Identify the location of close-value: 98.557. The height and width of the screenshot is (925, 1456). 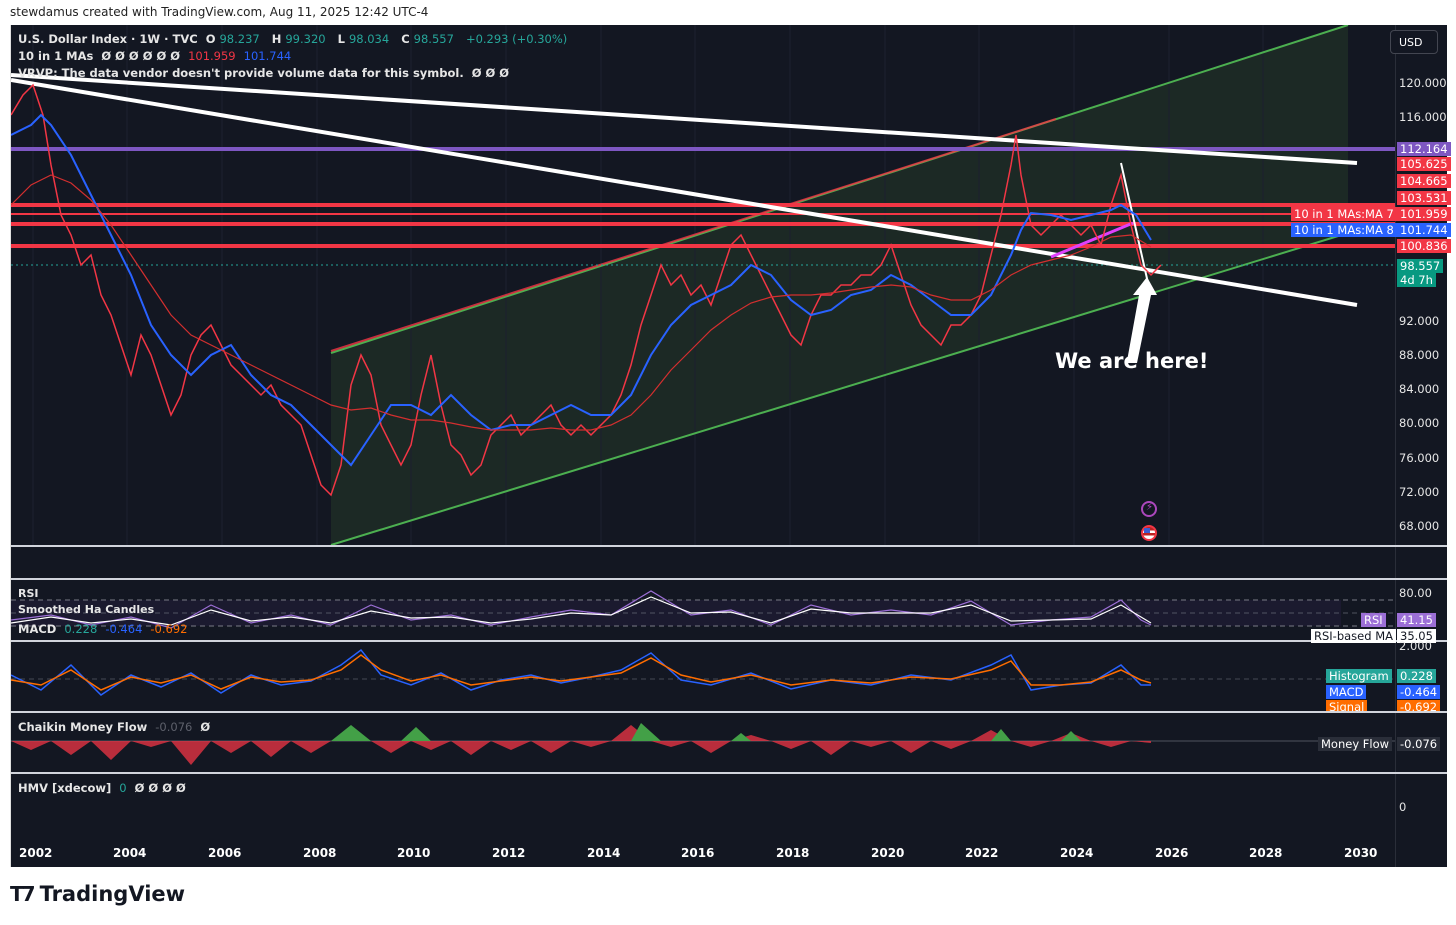
(433, 39).